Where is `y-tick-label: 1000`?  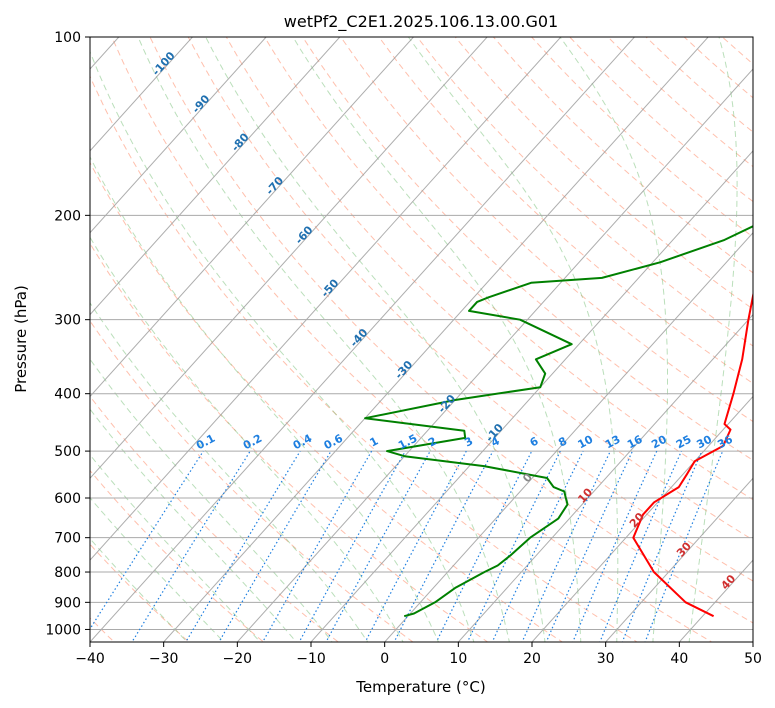 y-tick-label: 1000 is located at coordinates (63, 630).